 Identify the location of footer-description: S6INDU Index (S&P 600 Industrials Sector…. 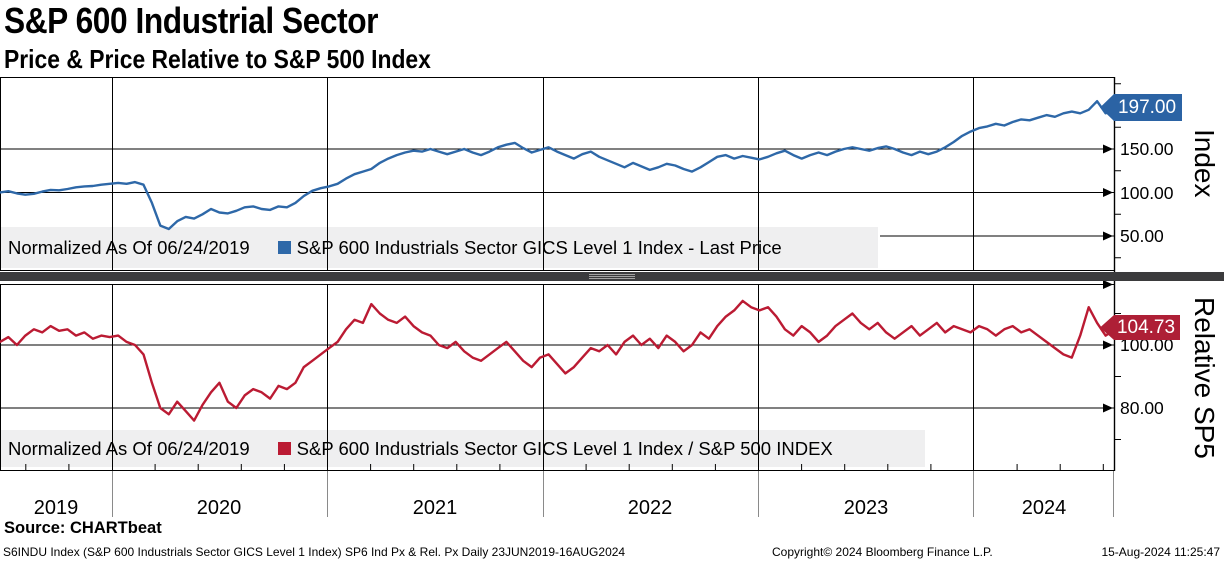
(314, 552).